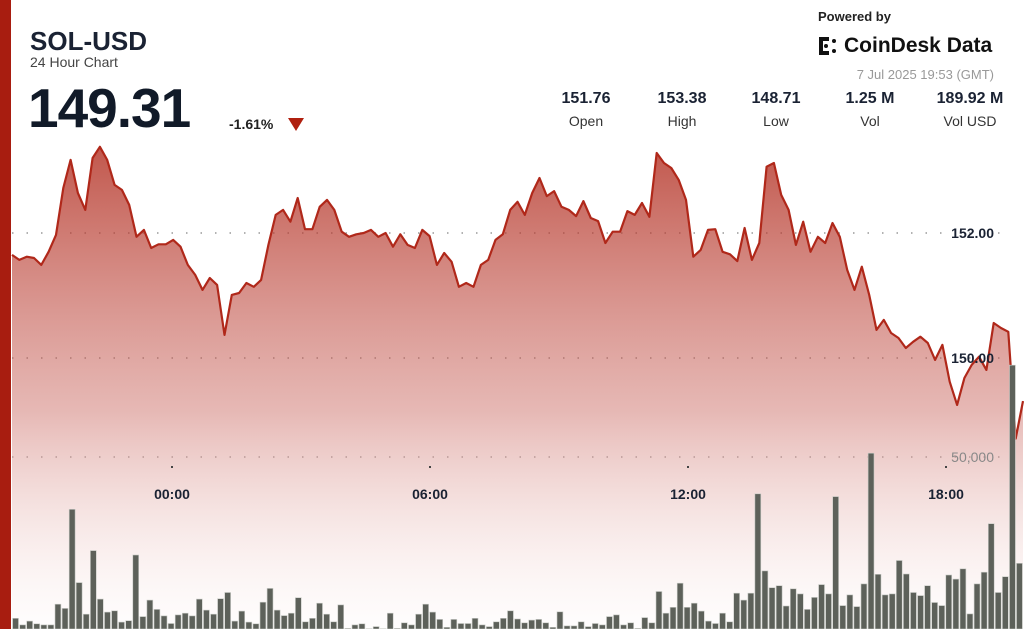 Image resolution: width=1024 pixels, height=629 pixels. Describe the element at coordinates (925, 74) in the screenshot. I see `timestamp: 7 Jul 2025 19:53 (GMT)` at that location.